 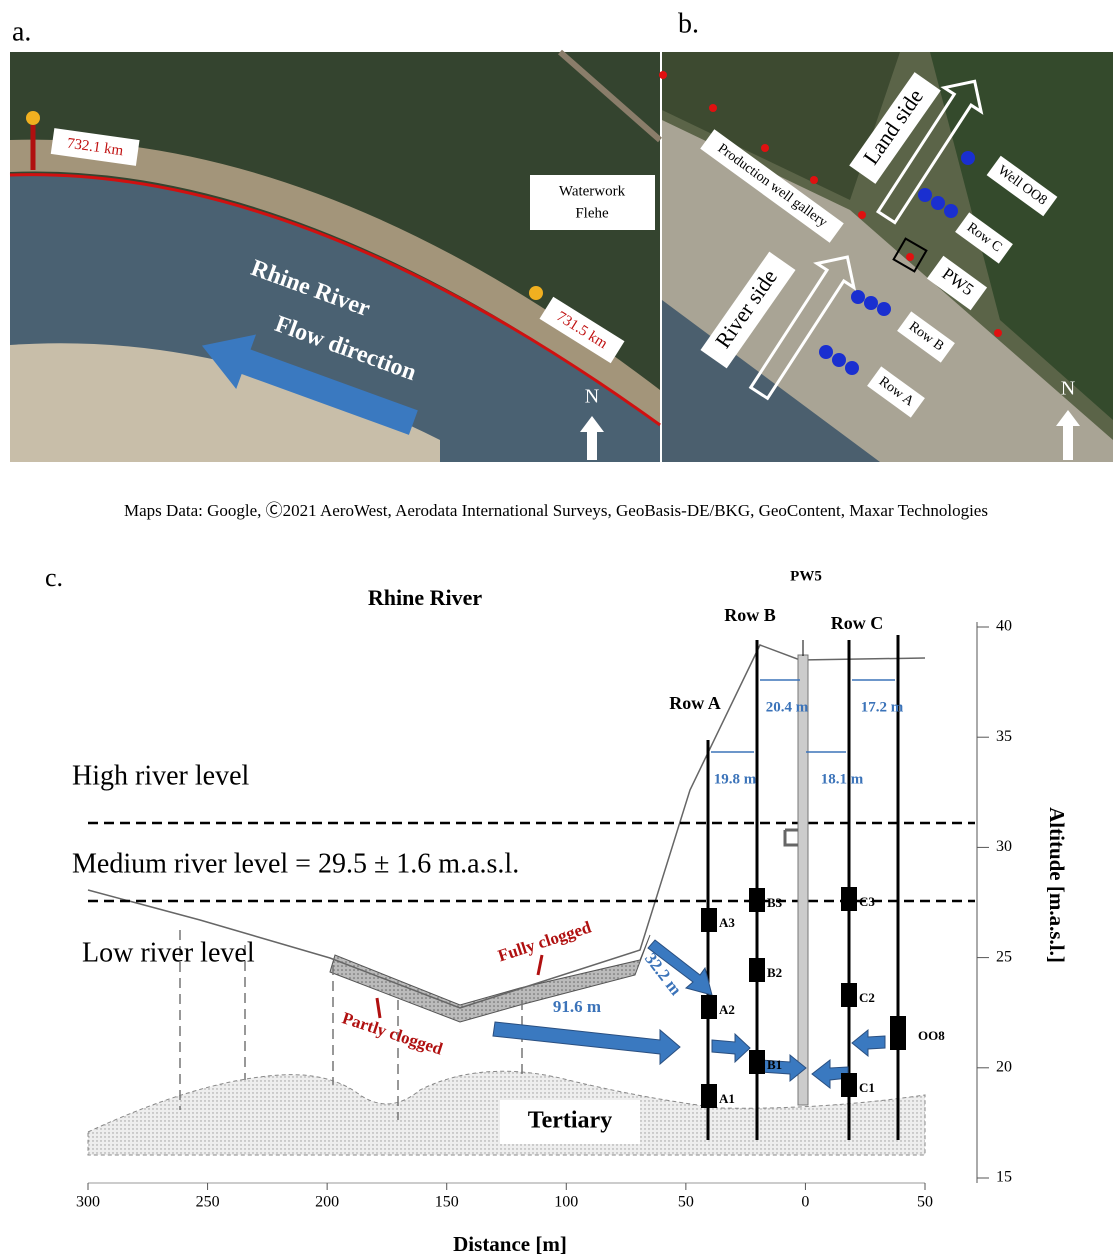 I want to click on y-tick-label: 20, so click(x=1004, y=1066).